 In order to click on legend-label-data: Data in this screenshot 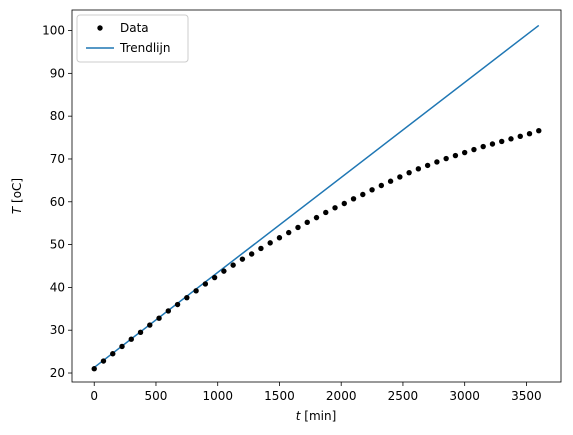, I will do `click(134, 28)`.